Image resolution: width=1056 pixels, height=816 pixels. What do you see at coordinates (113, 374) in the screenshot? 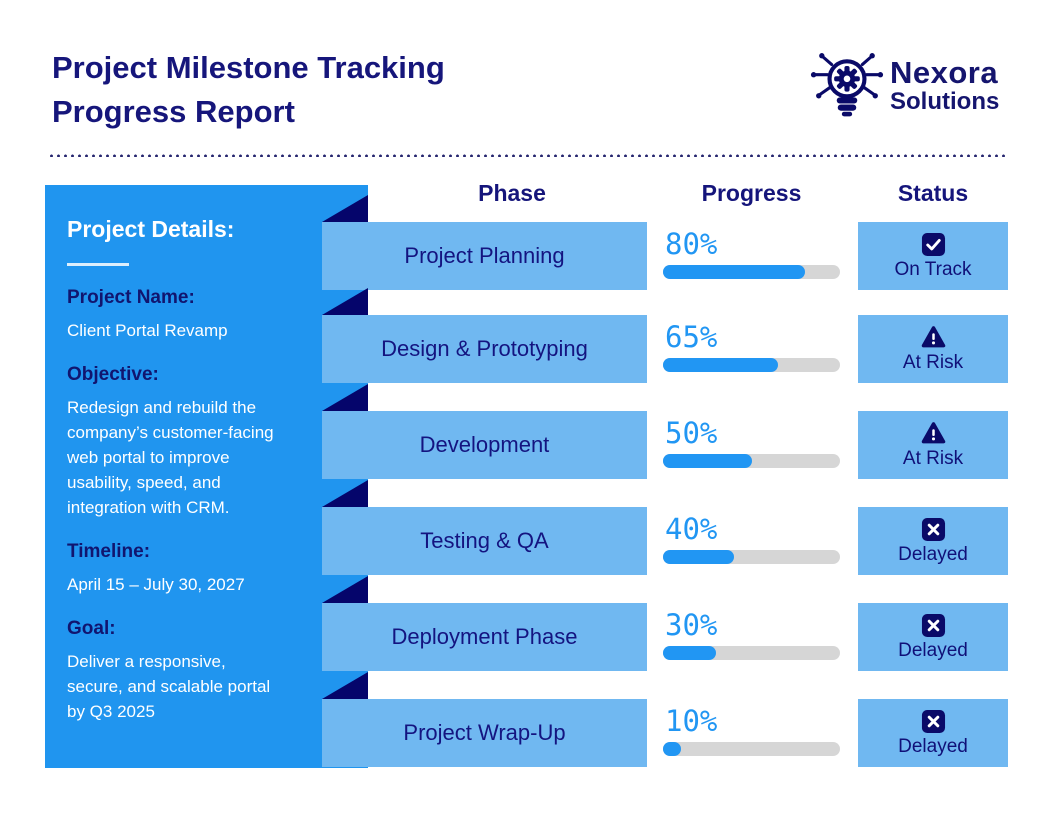
I see `objective-label: Objective:` at bounding box center [113, 374].